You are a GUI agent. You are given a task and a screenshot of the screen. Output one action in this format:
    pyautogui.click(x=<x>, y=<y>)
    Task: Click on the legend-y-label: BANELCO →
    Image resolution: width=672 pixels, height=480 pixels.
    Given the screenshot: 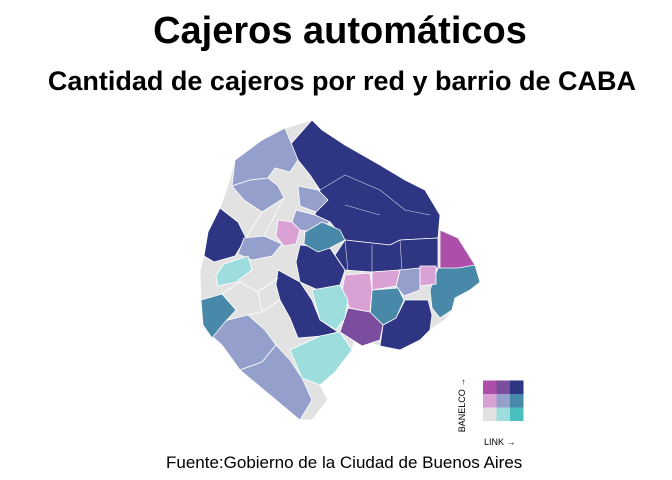 What is the action you would take?
    pyautogui.click(x=462, y=405)
    